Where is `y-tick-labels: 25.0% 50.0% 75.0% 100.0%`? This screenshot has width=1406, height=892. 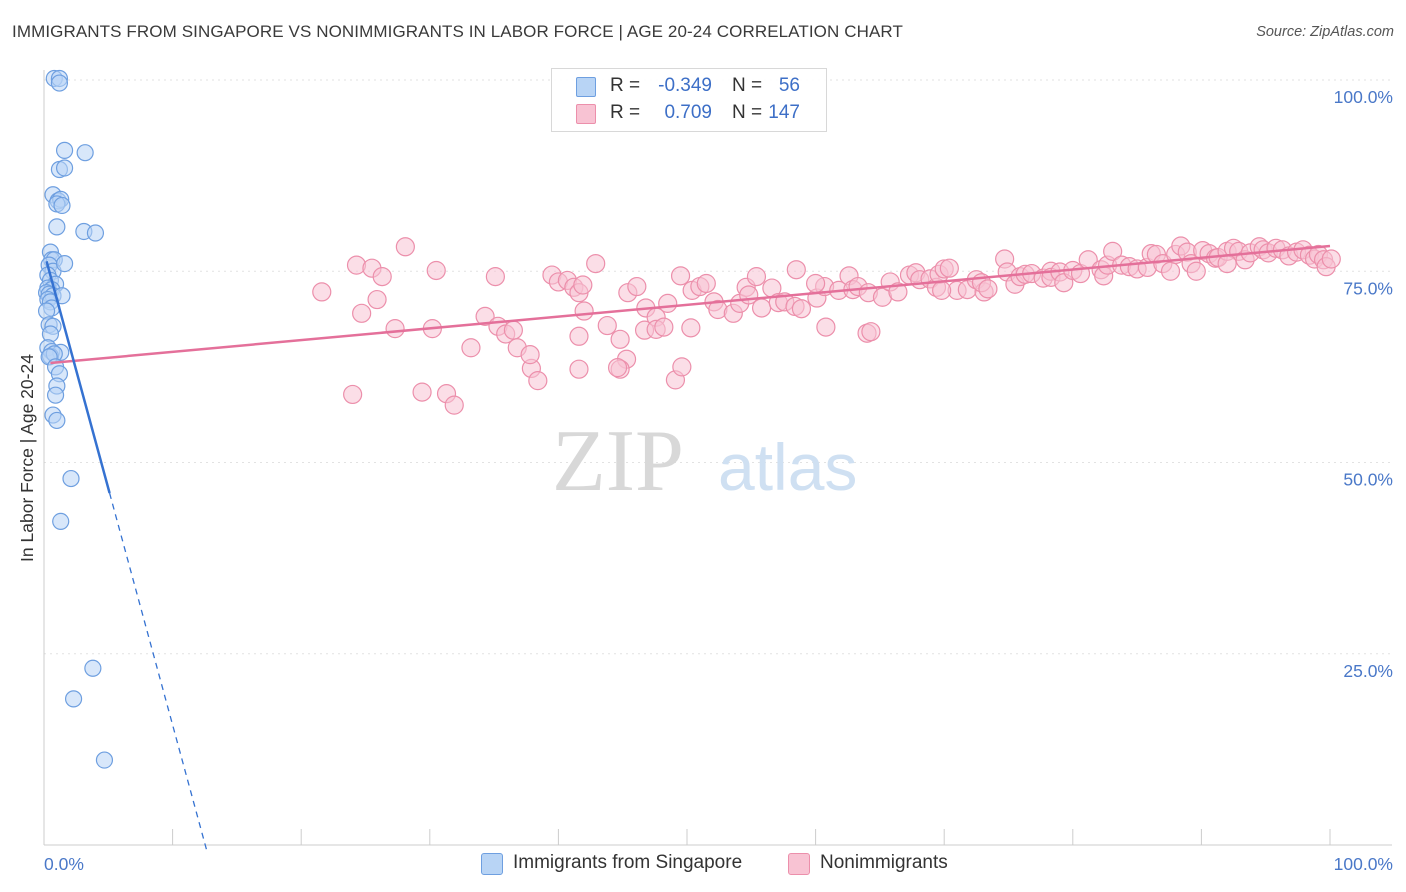
y-tick-labels: 25.0% 50.0% 75.0% 100.0% is located at coordinates (1363, 384).